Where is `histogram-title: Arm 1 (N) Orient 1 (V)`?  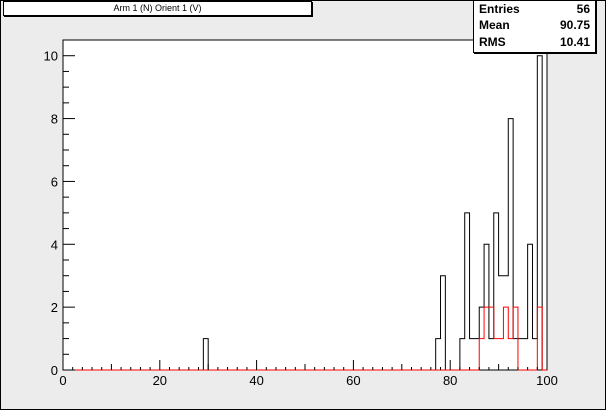
histogram-title: Arm 1 (N) Orient 1 (V) is located at coordinates (157, 8).